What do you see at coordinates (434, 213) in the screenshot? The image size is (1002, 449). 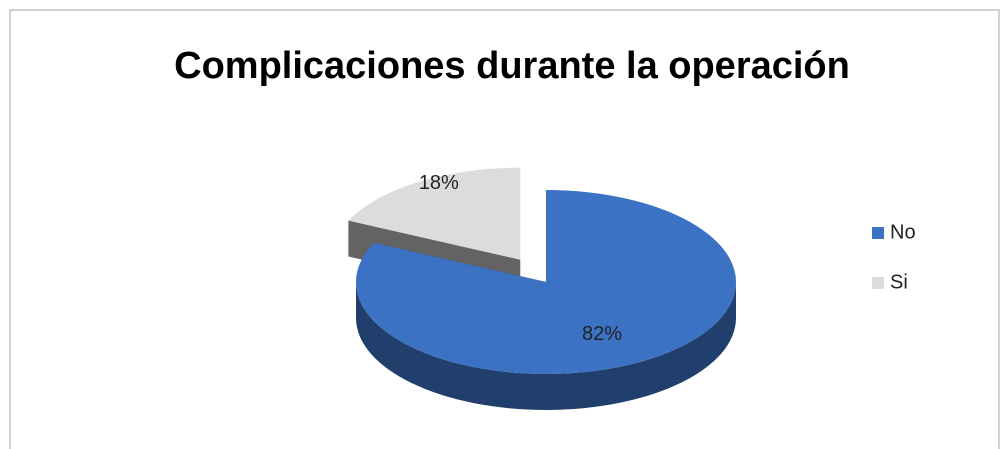 I see `slice-top` at bounding box center [434, 213].